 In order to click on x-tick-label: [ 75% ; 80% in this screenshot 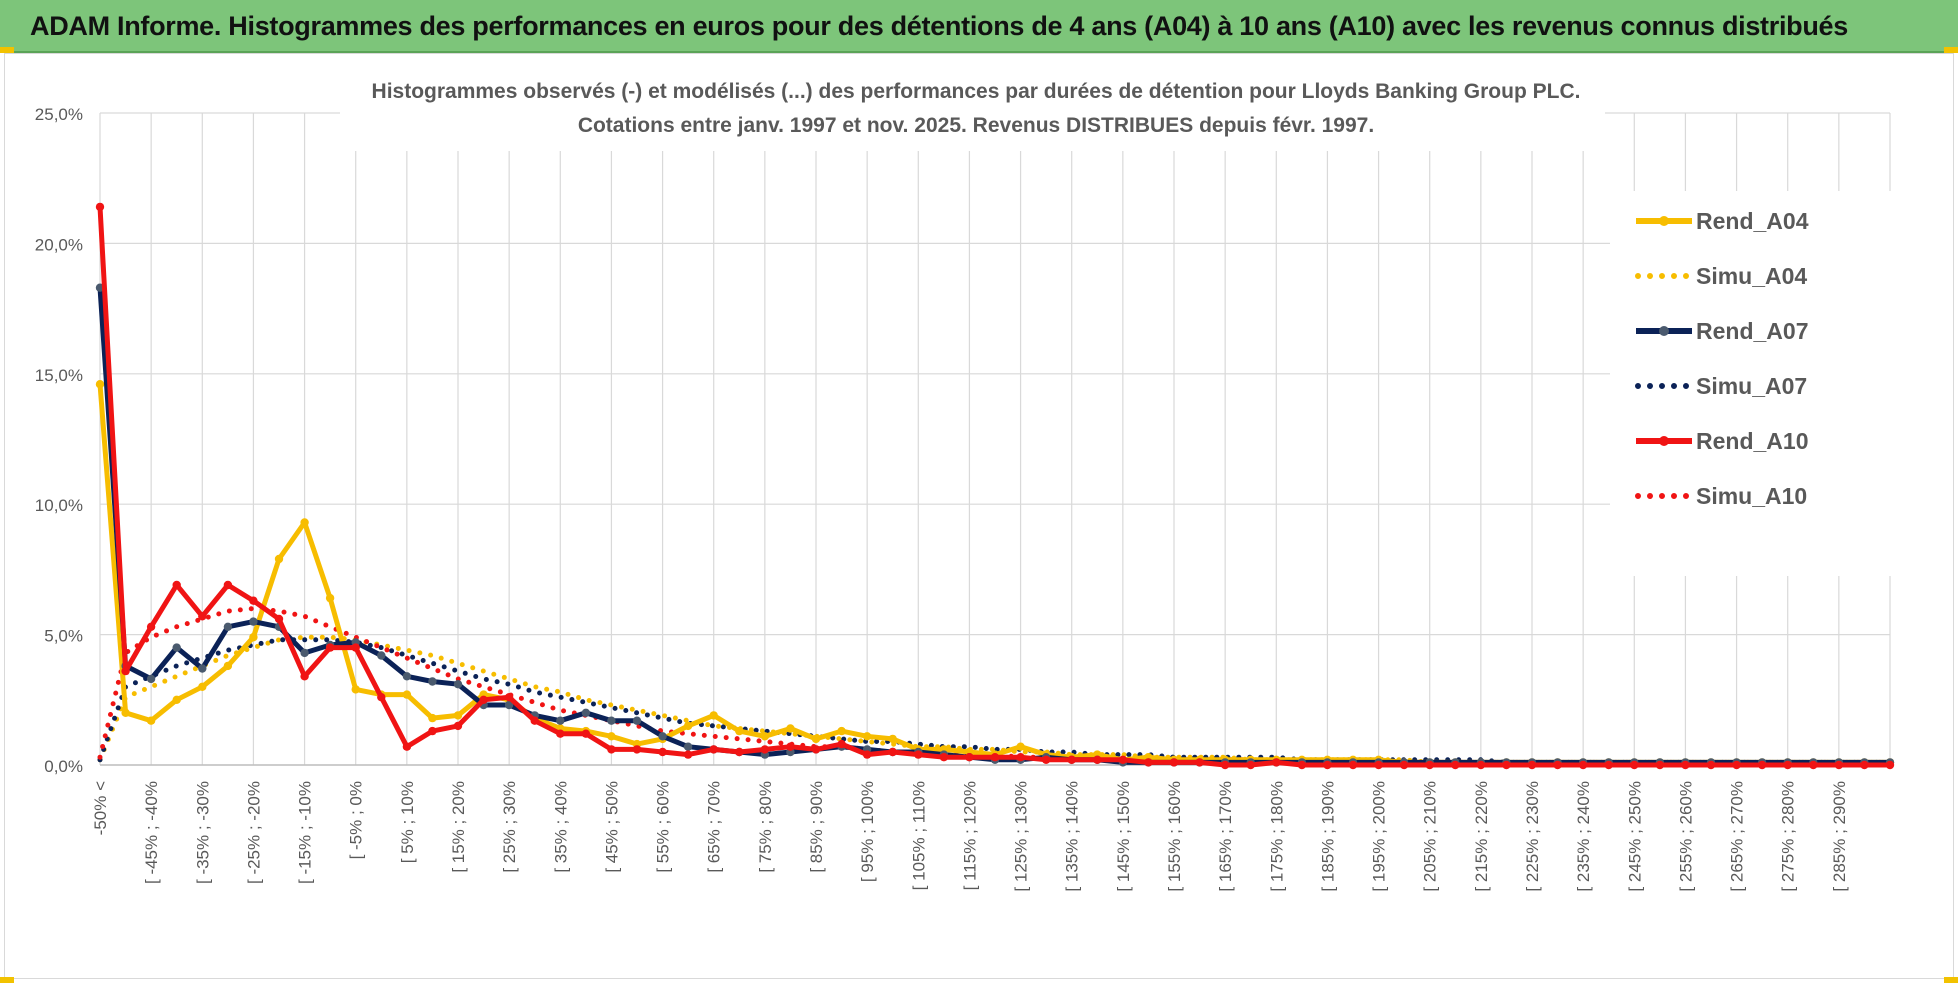, I will do `click(765, 827)`.